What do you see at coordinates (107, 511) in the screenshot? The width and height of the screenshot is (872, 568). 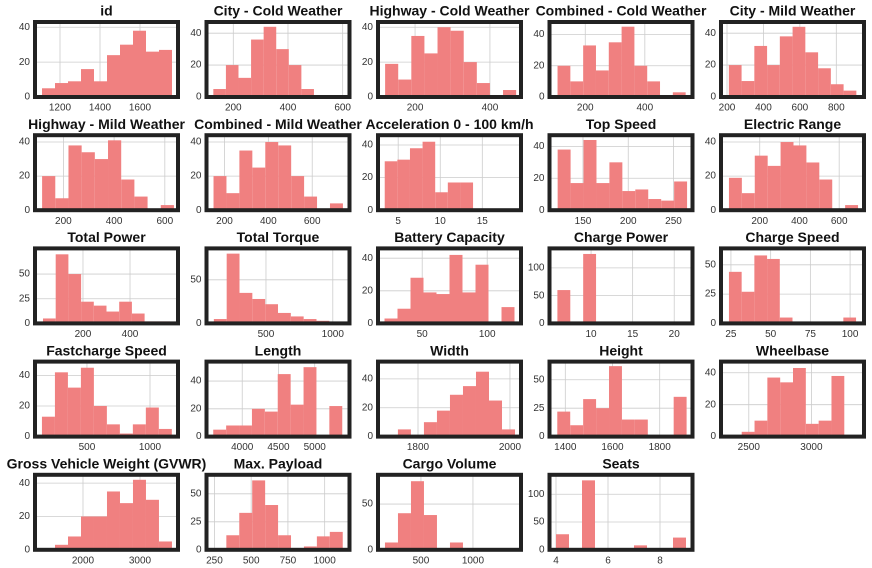 I see `subplot: Gross Vehicle Weight (GVWR) 0 20 40 2000 3000` at bounding box center [107, 511].